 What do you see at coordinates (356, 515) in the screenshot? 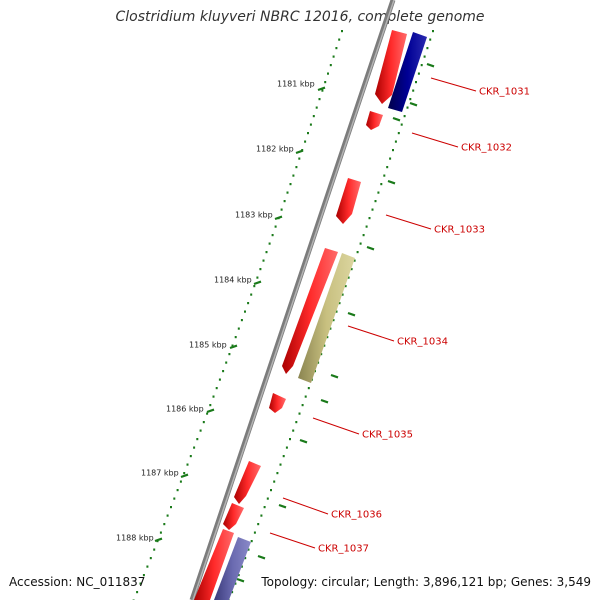
I see `gene-label: CKR_1036` at bounding box center [356, 515].